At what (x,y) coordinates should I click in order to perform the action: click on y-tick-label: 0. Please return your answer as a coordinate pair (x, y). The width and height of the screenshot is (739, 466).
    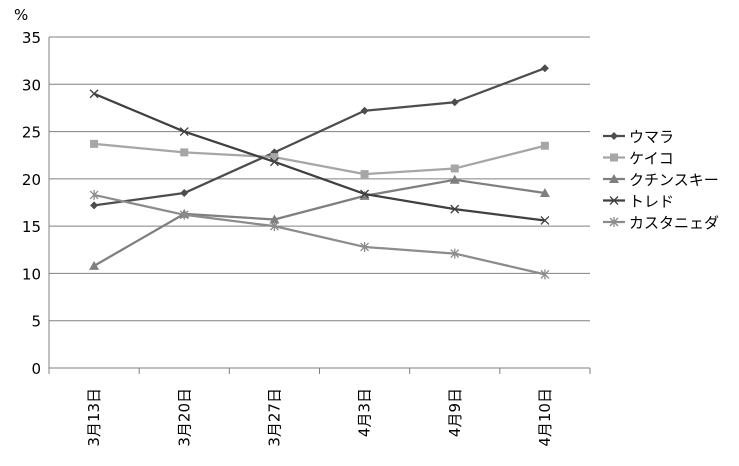
    Looking at the image, I should click on (36, 369).